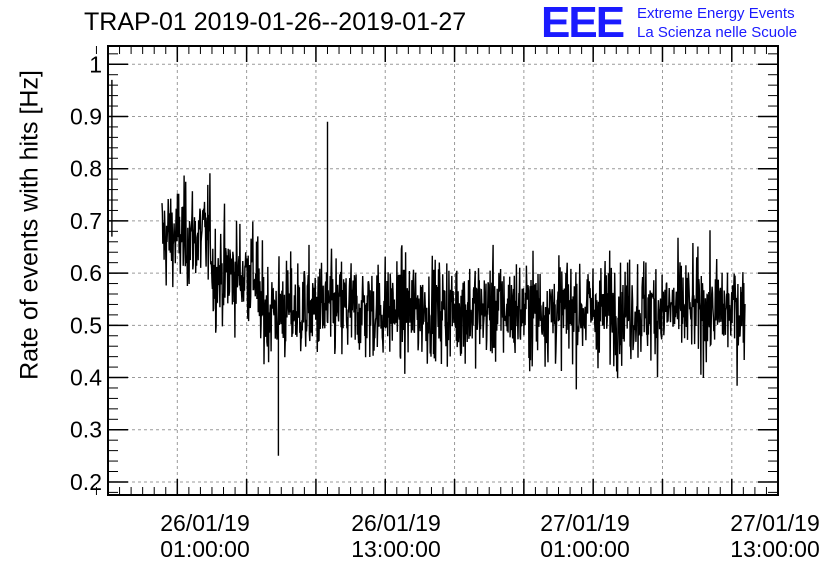 The height and width of the screenshot is (572, 836). What do you see at coordinates (86, 221) in the screenshot?
I see `y-tick-label: 0.7` at bounding box center [86, 221].